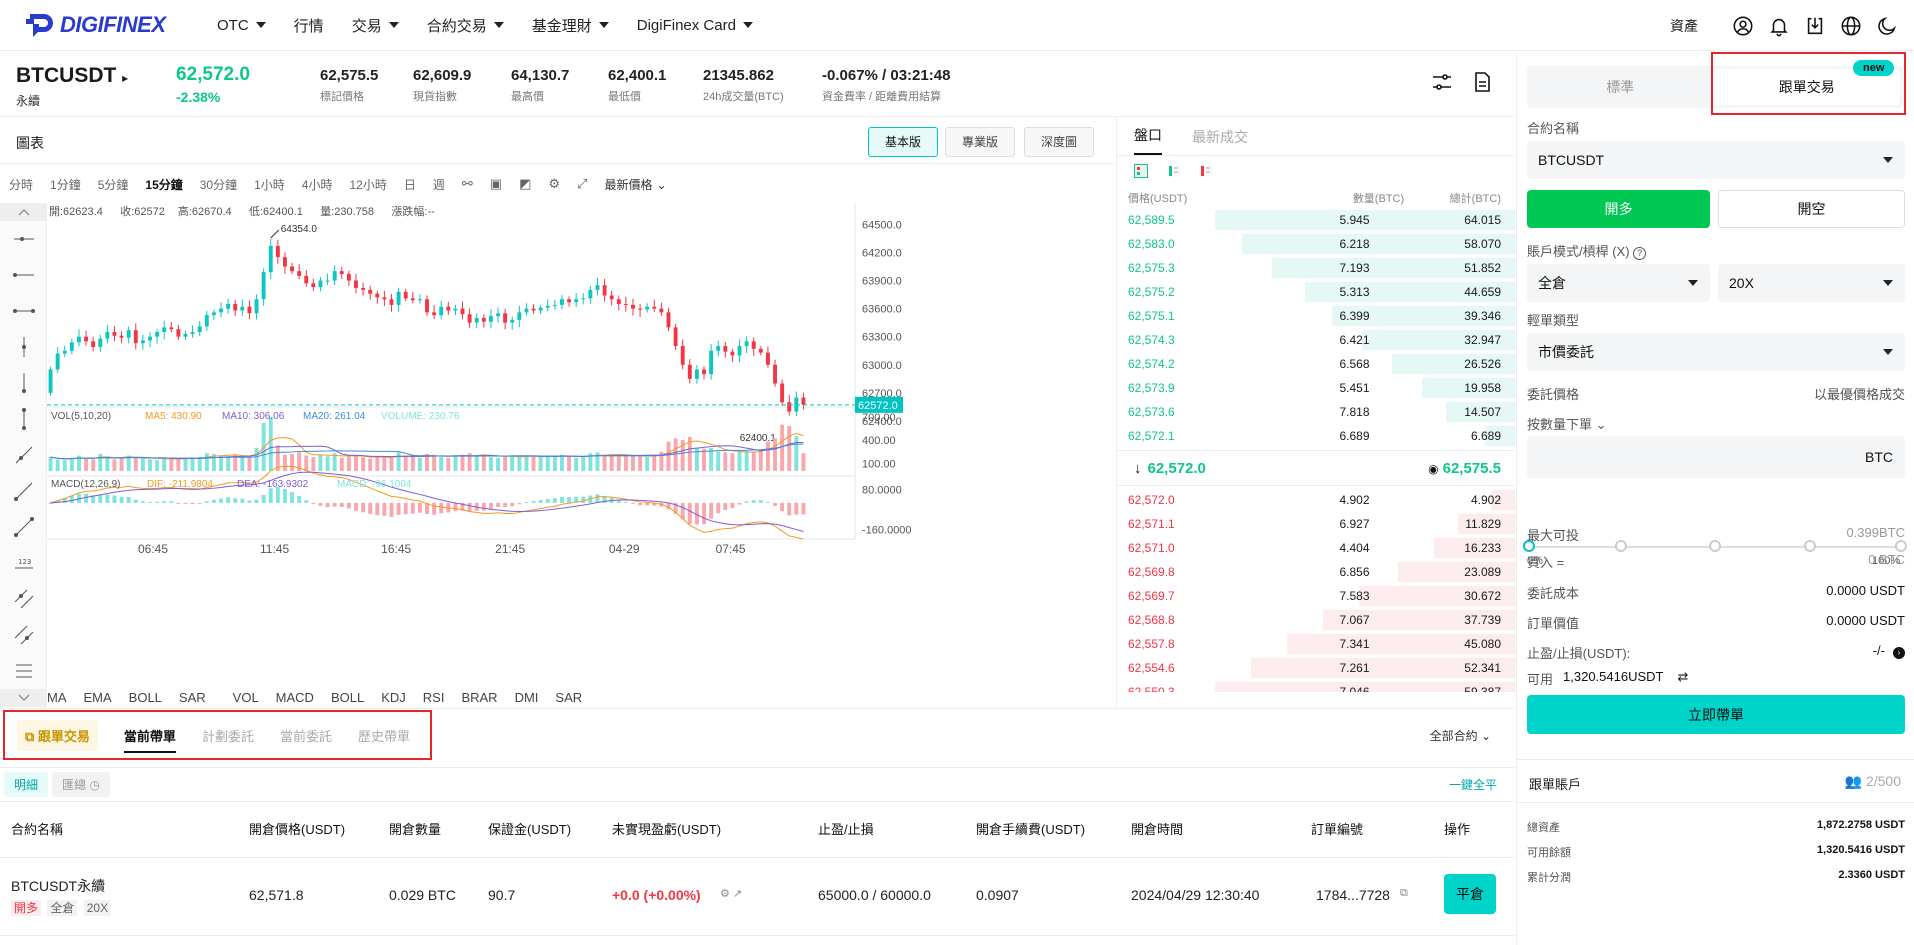 This screenshot has height=945, width=1914. I want to click on asks-row: 62,572.1 6.689 6.689, so click(1316, 436).